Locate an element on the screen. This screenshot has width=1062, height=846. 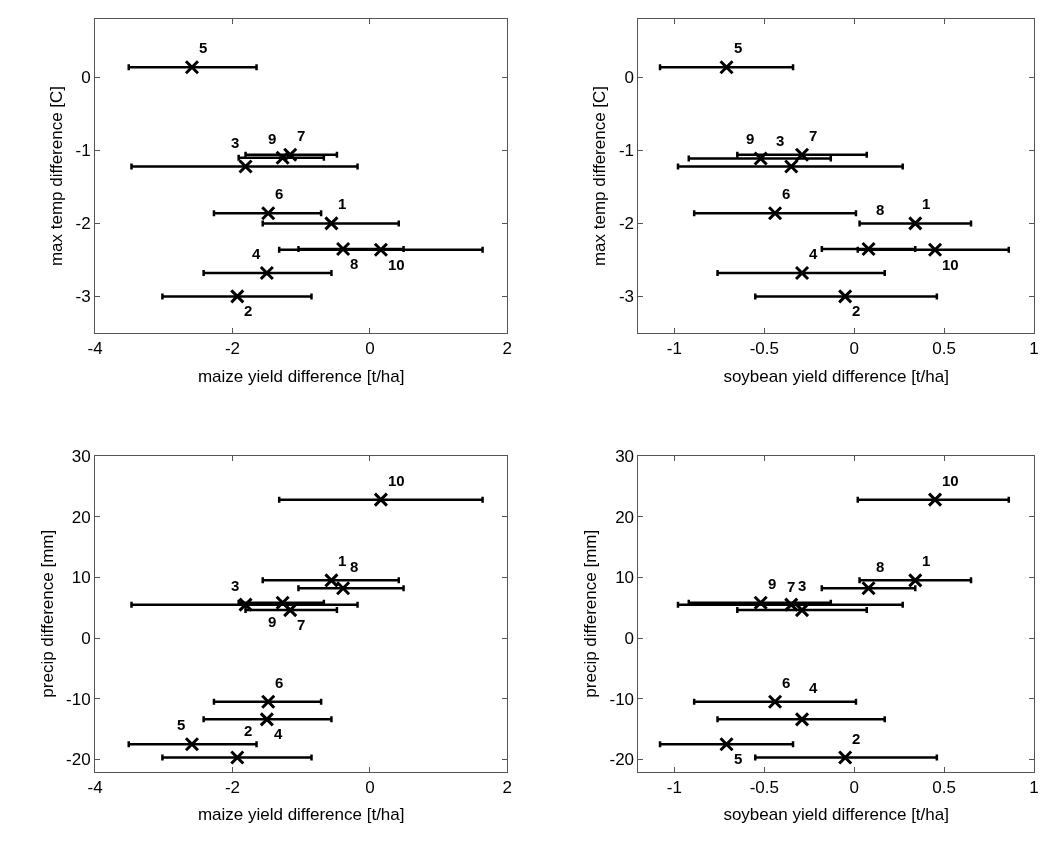
y-tick-label: 10 is located at coordinates (81, 578).